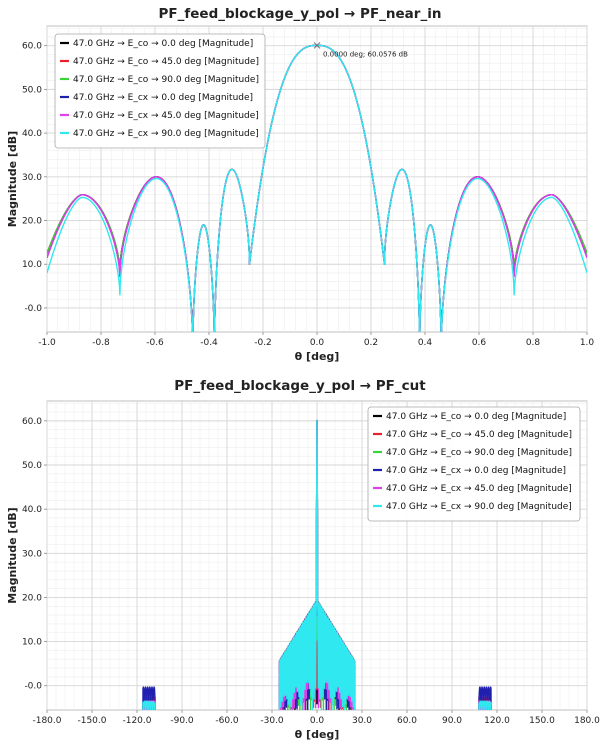  What do you see at coordinates (101, 343) in the screenshot?
I see `x-tick-label: -0.8` at bounding box center [101, 343].